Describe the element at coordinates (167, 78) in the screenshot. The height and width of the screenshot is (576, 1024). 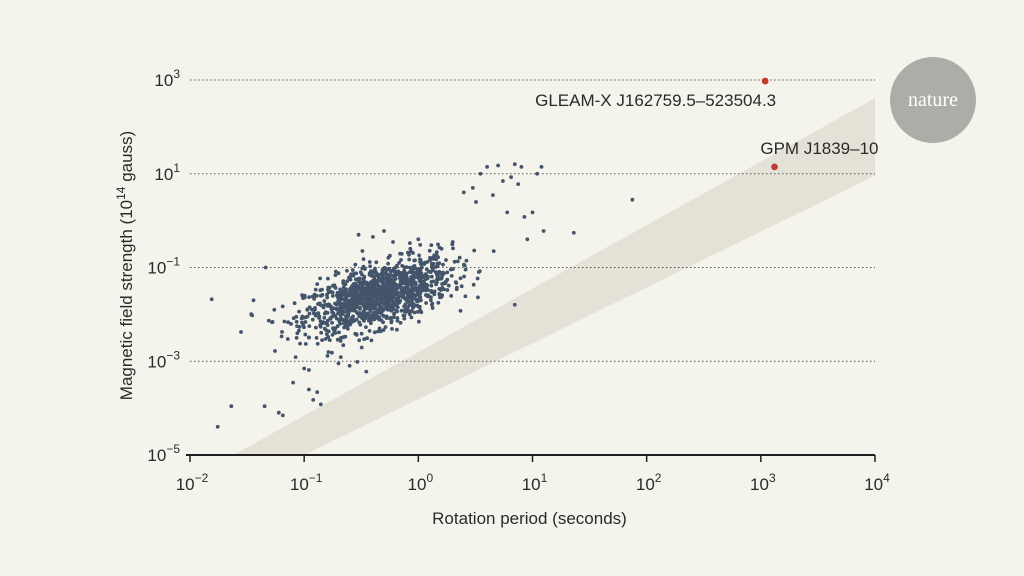
I see `y-tick-label: 10³` at that location.